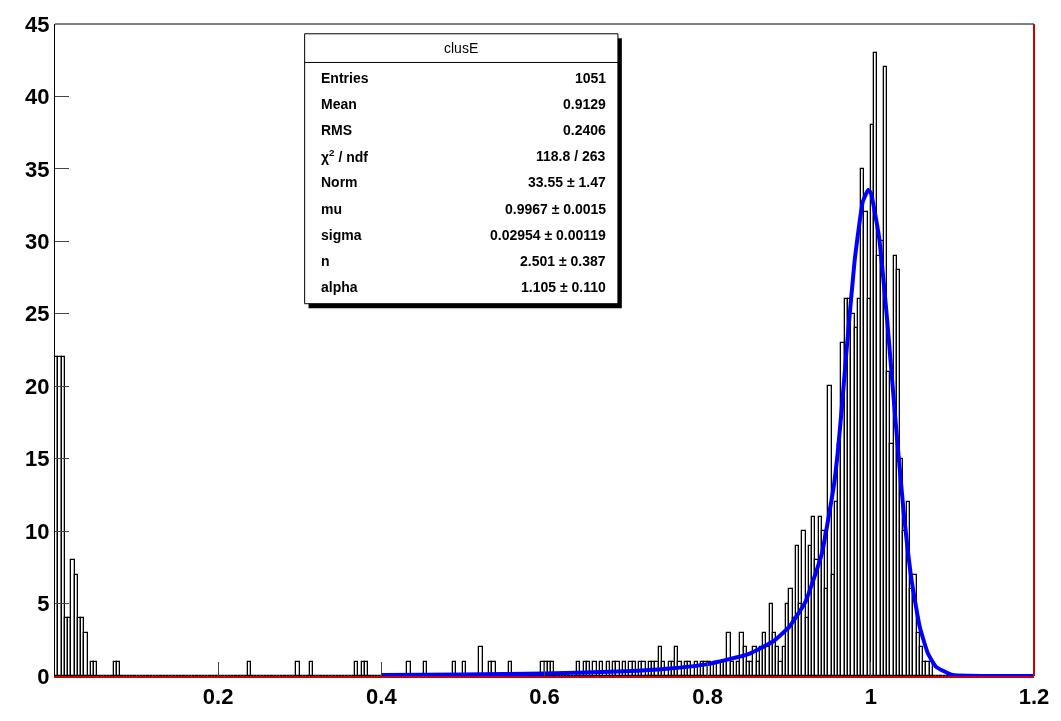 Image resolution: width=1061 pixels, height=721 pixels. What do you see at coordinates (339, 287) in the screenshot?
I see `annotation: alpha` at bounding box center [339, 287].